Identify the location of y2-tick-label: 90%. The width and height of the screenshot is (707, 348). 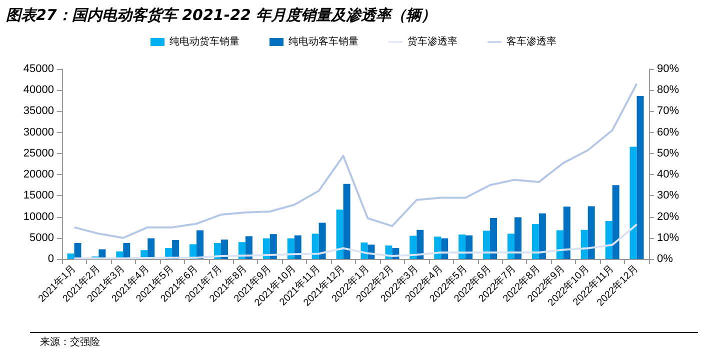
(668, 69).